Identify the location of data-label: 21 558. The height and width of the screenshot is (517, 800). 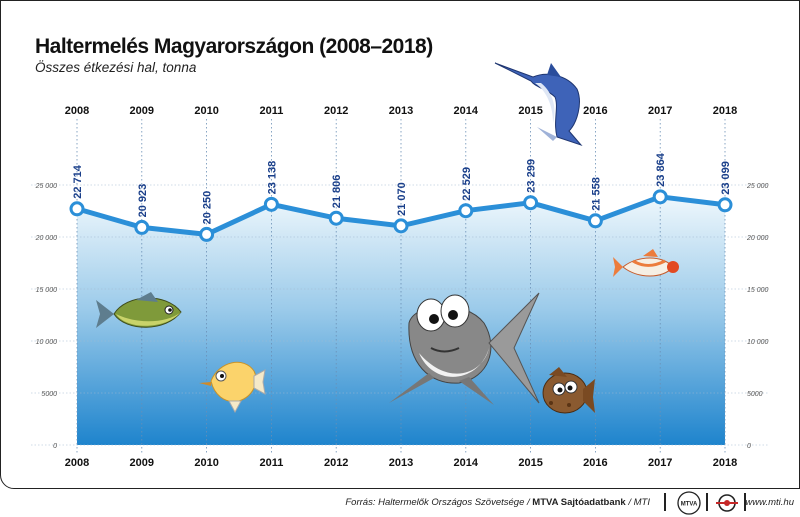
(596, 194).